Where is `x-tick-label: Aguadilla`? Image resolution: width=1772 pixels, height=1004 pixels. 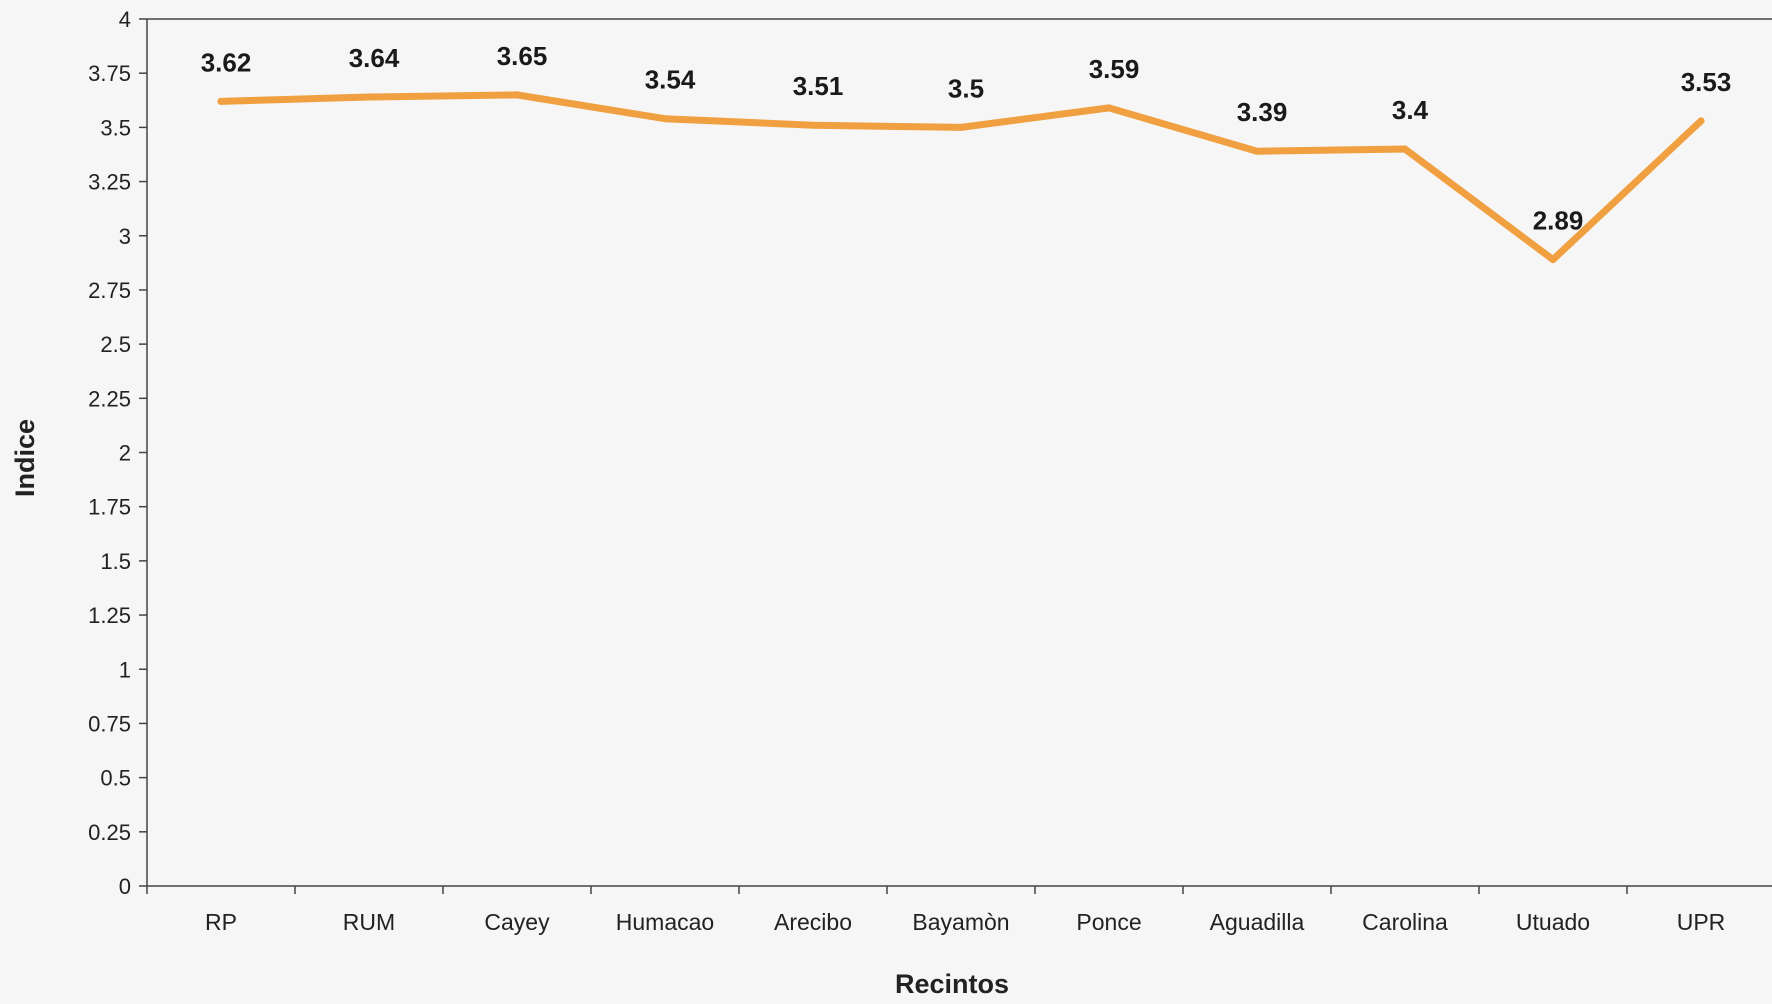 x-tick-label: Aguadilla is located at coordinates (1257, 922).